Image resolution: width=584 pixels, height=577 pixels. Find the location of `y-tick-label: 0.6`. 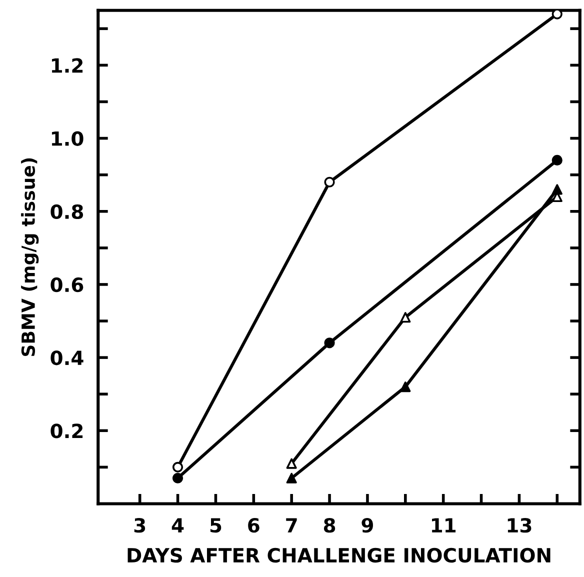

y-tick-label: 0.6 is located at coordinates (67, 284).